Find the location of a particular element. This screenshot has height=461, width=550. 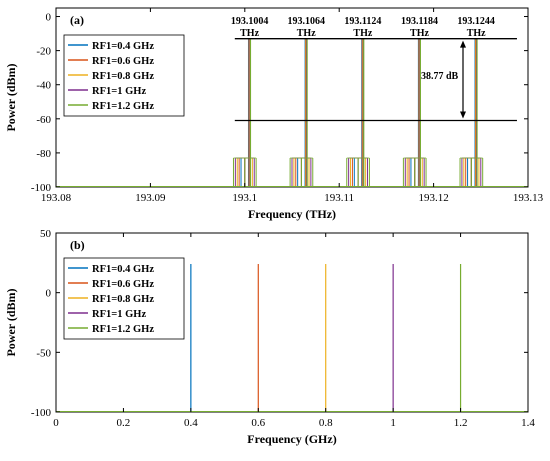

y-tick-label: 50 is located at coordinates (46, 234).